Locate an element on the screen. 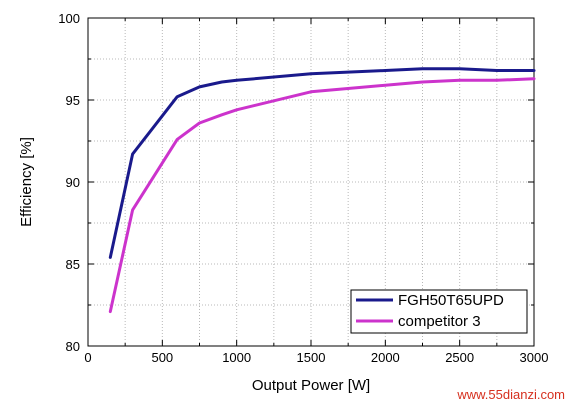 The height and width of the screenshot is (405, 569). x-tick-label: 2500 is located at coordinates (459, 357).